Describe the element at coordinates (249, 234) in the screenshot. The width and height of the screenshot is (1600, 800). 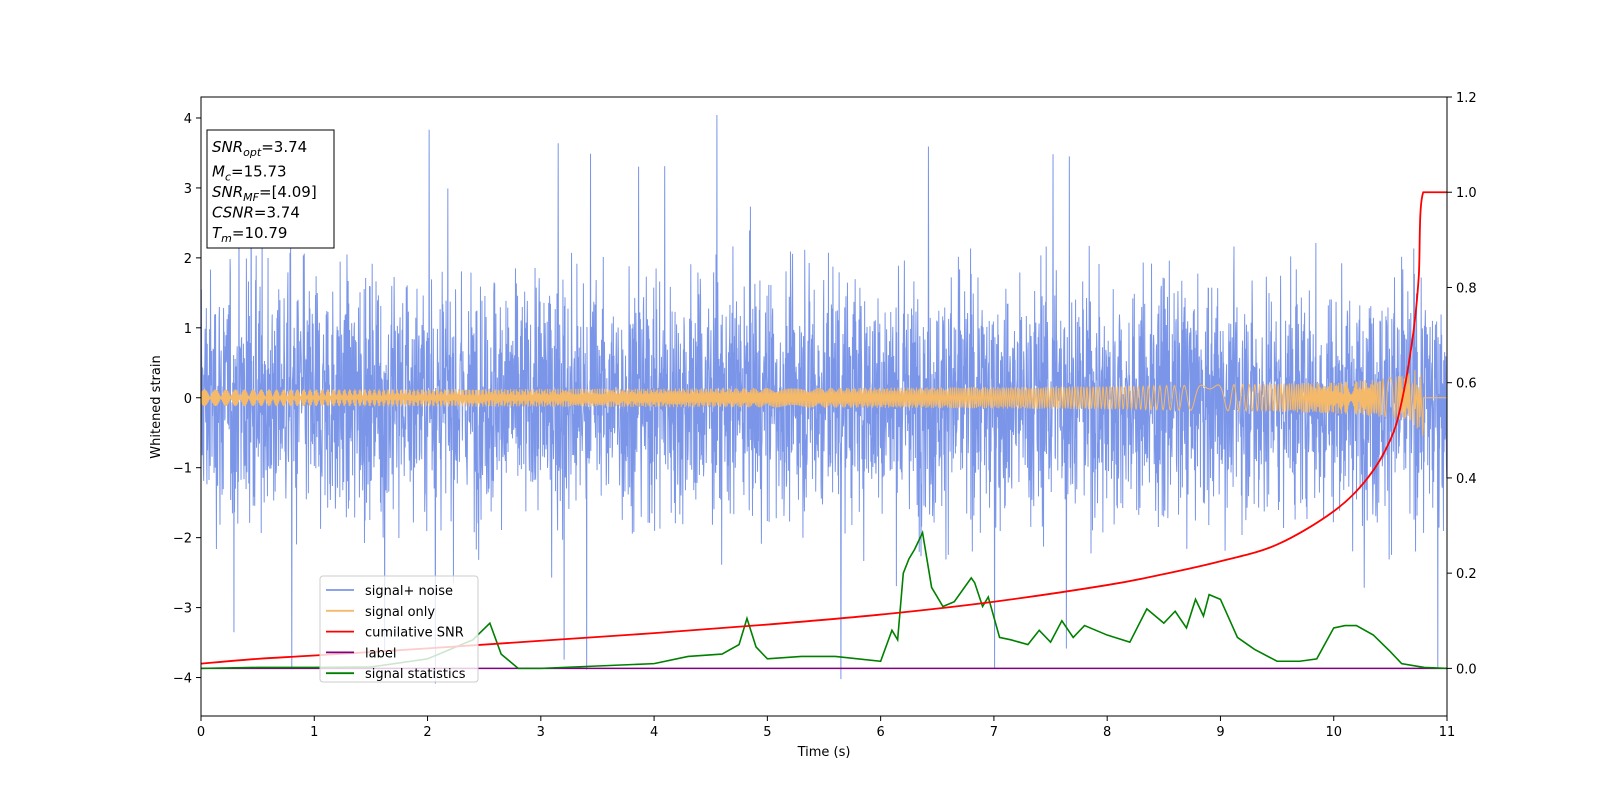
I see `stat-line: Tm=10.79` at that location.